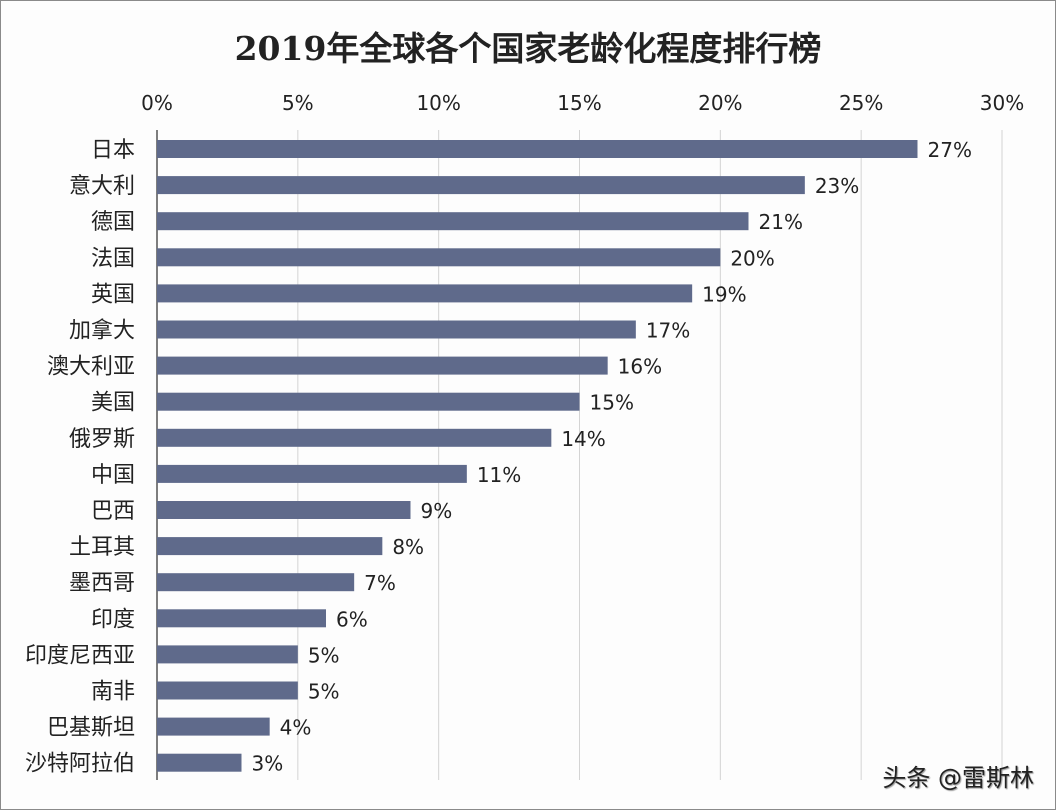  I want to click on chart-title: 2019年全球各个国家老龄化程度排行榜, so click(528, 48).